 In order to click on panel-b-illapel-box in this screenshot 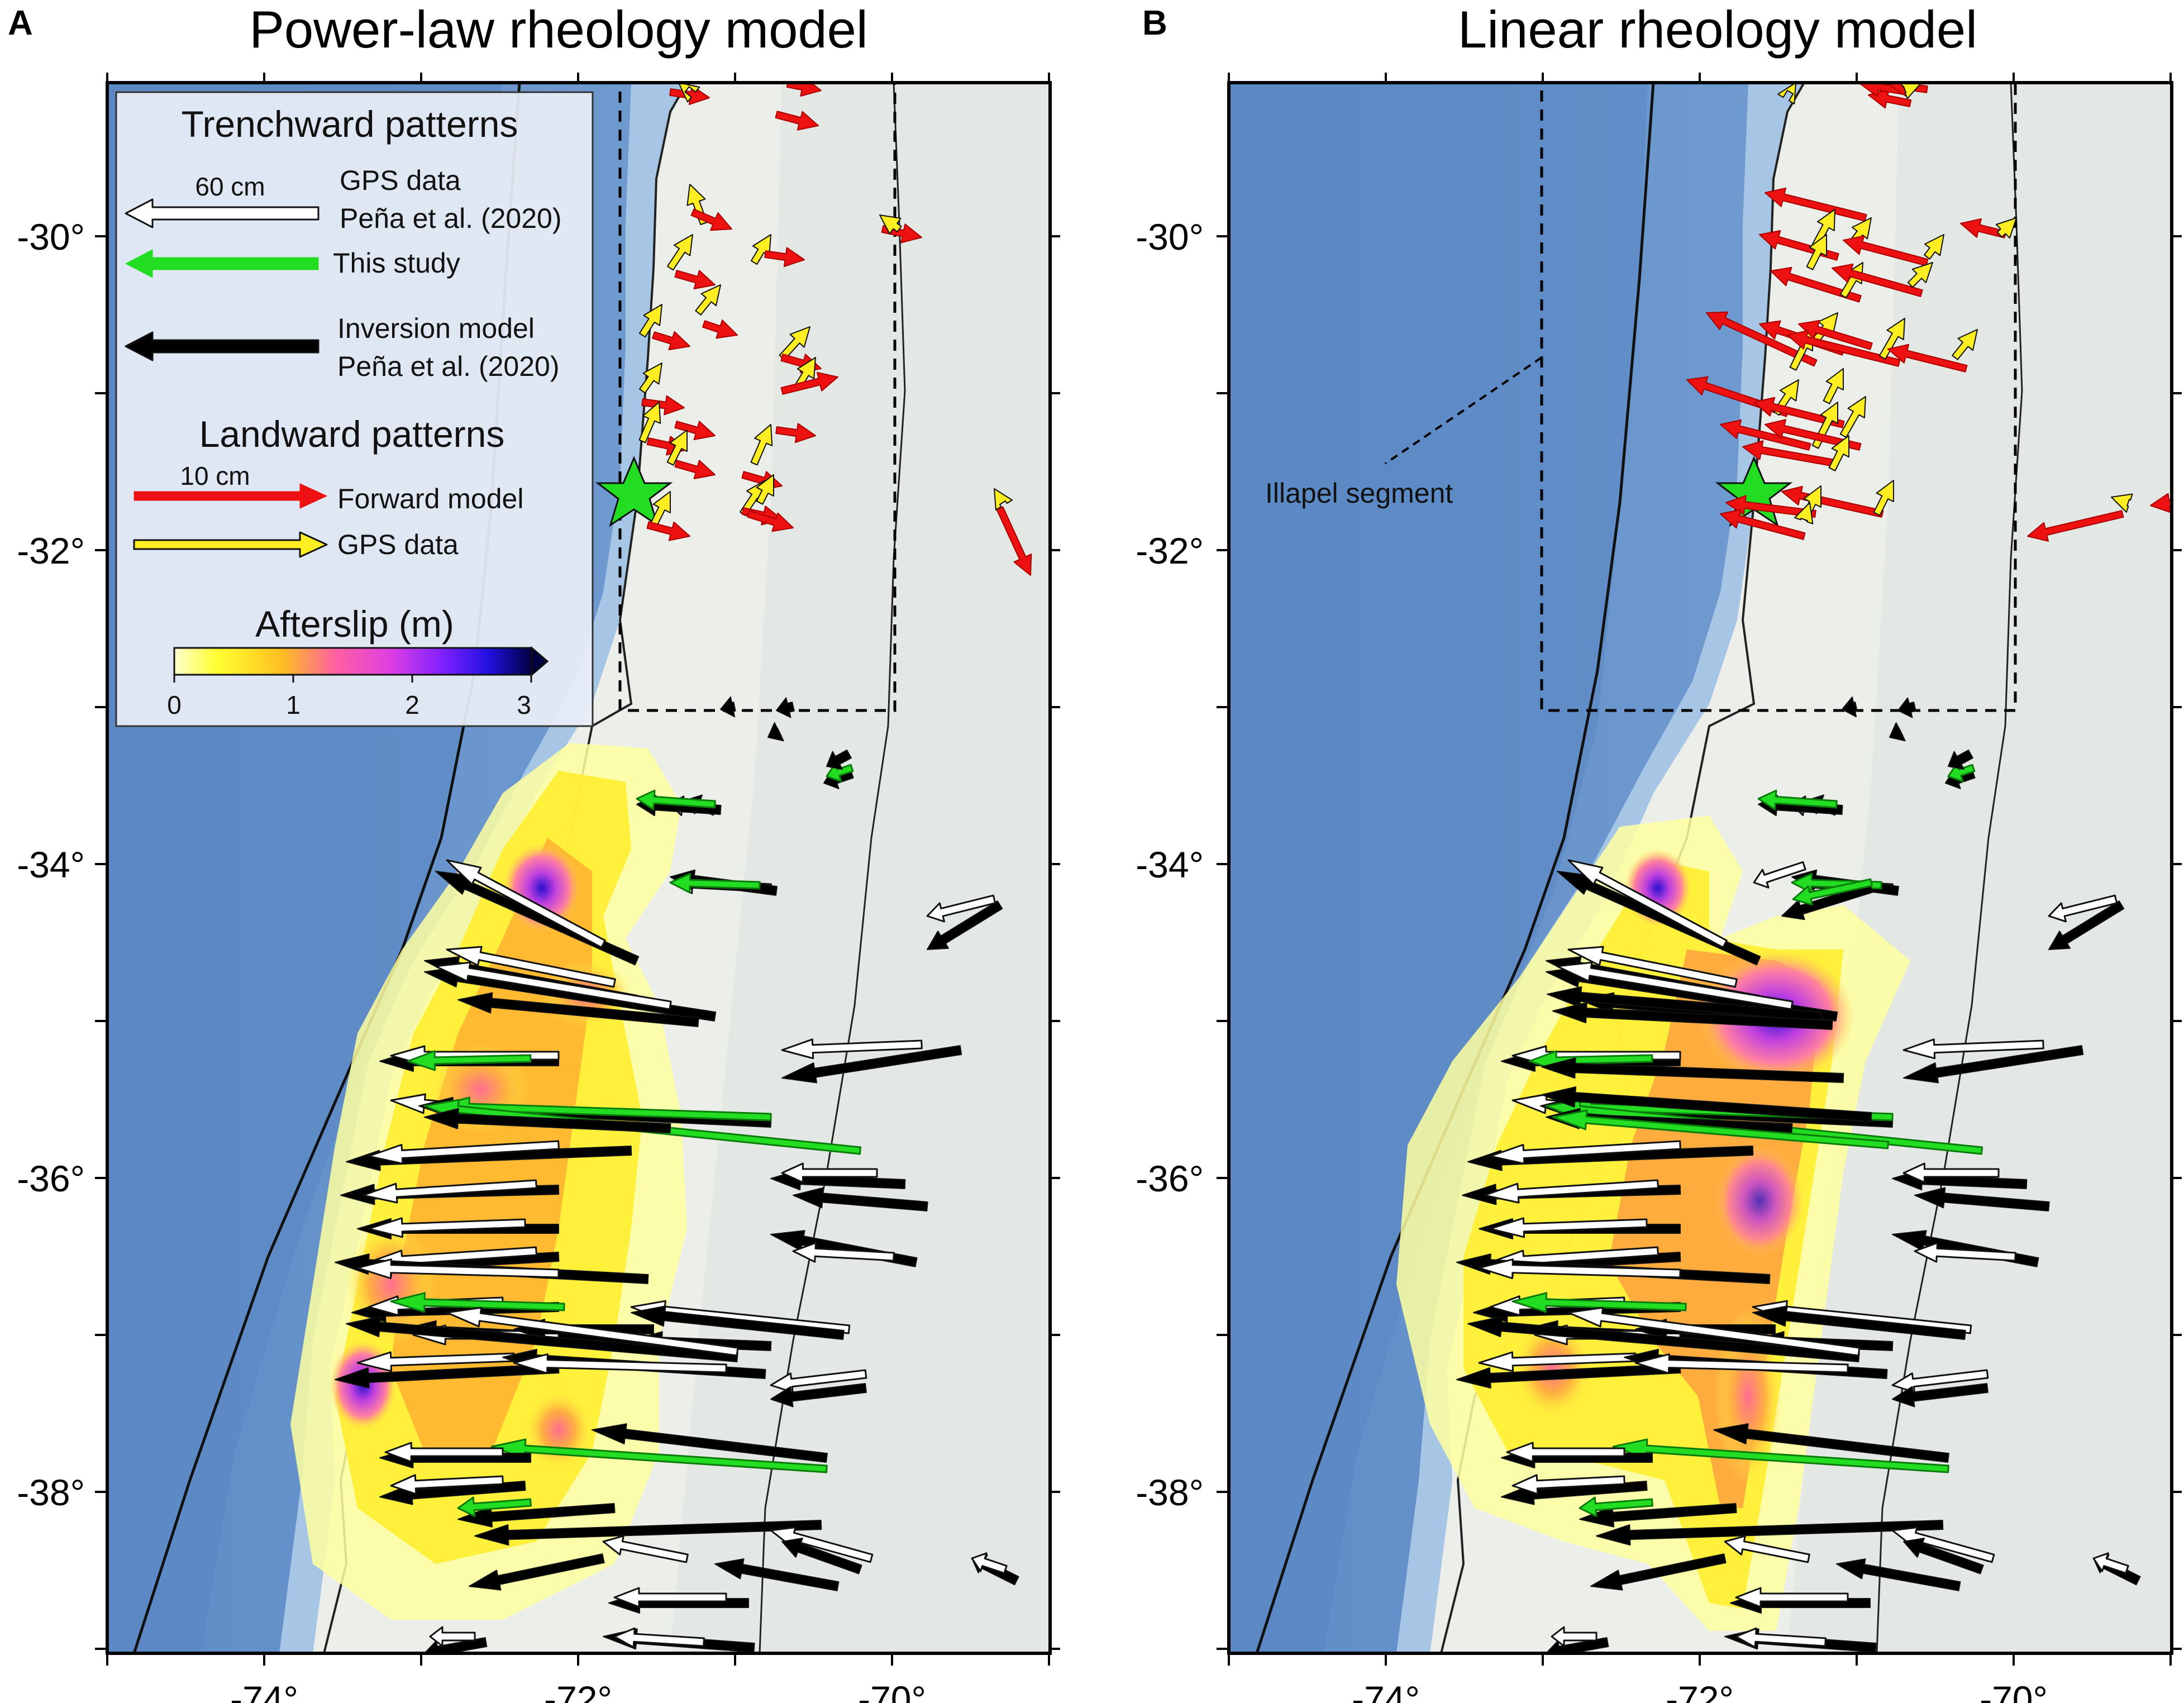, I will do `click(1778, 398)`.